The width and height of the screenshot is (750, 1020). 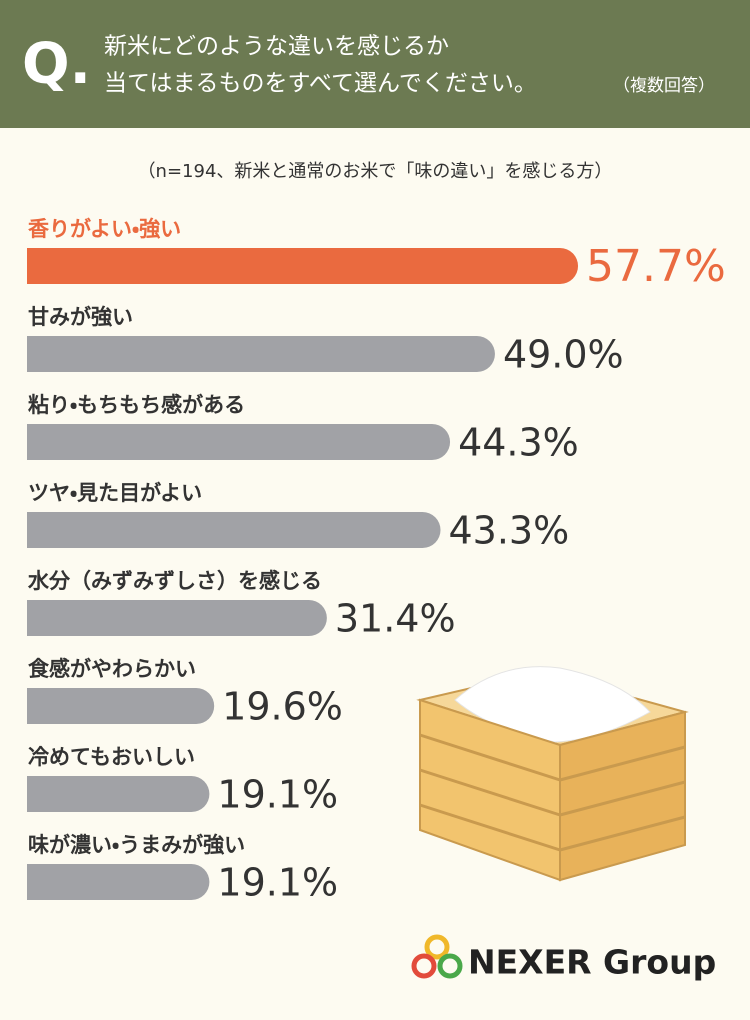 I want to click on category-label: ツヤ・見た目がよい, so click(x=115, y=493).